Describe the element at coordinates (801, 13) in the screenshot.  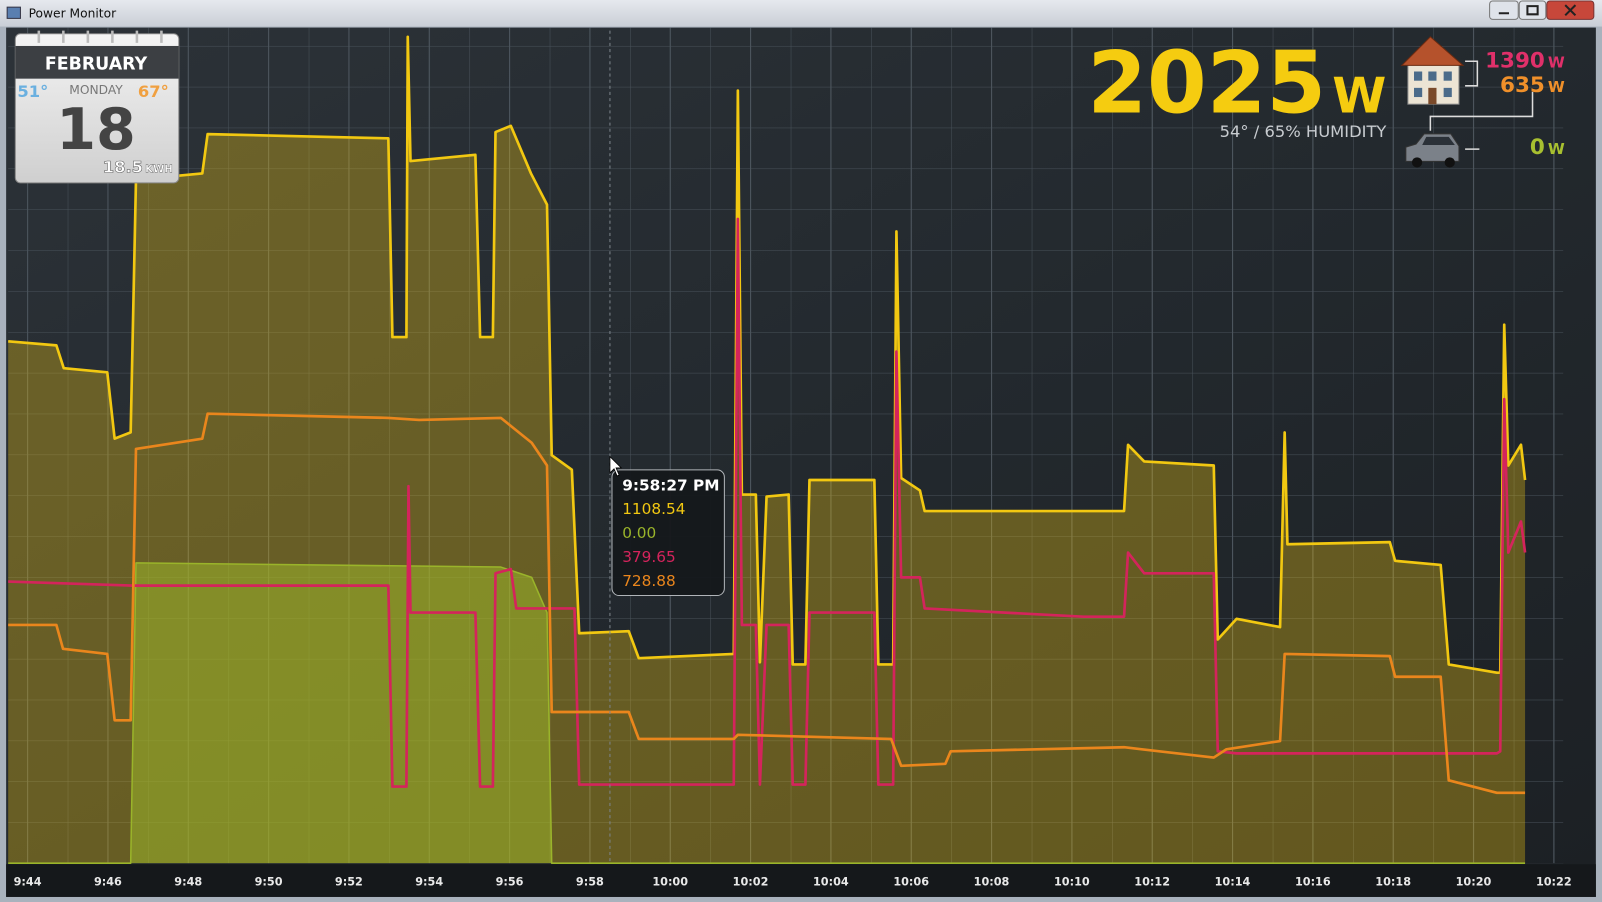
I see `title-bar` at that location.